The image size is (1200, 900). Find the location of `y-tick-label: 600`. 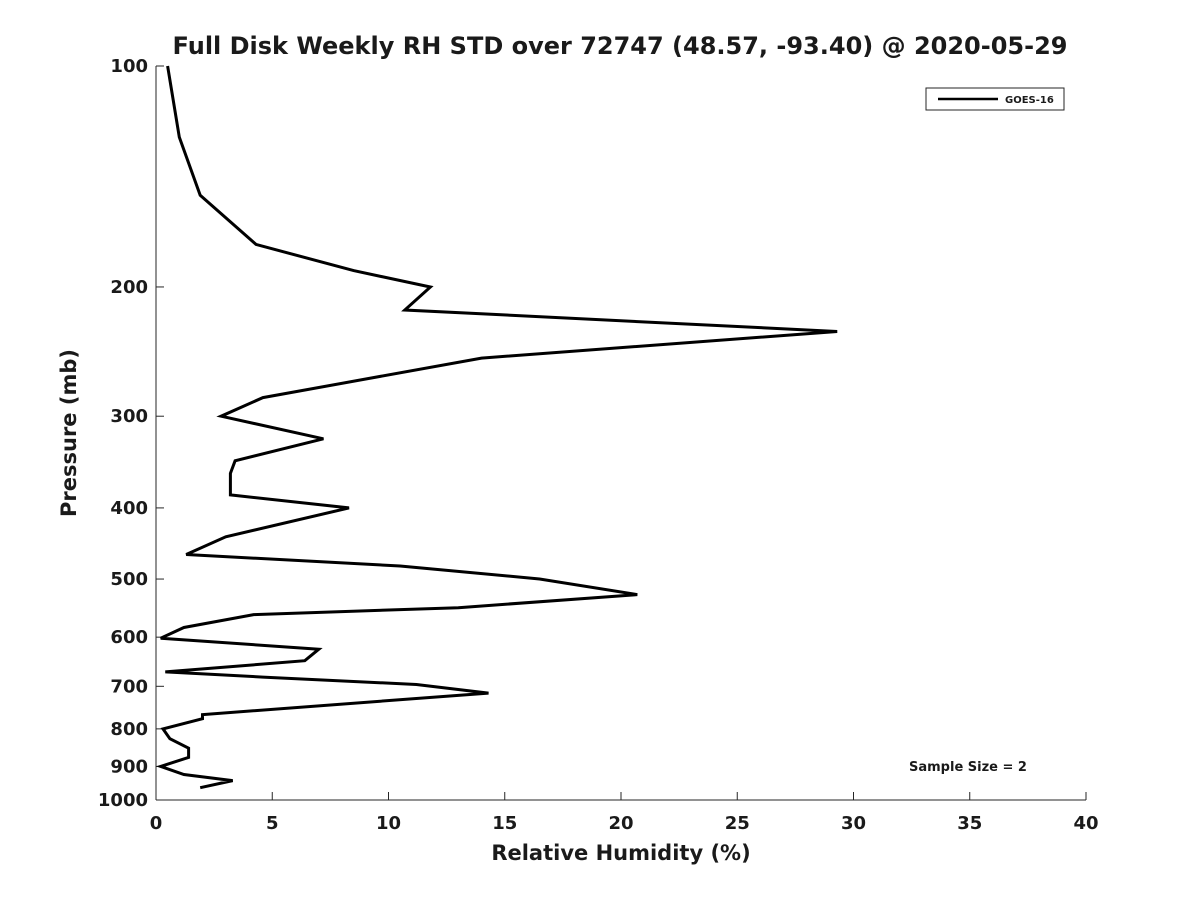

y-tick-label: 600 is located at coordinates (129, 637).